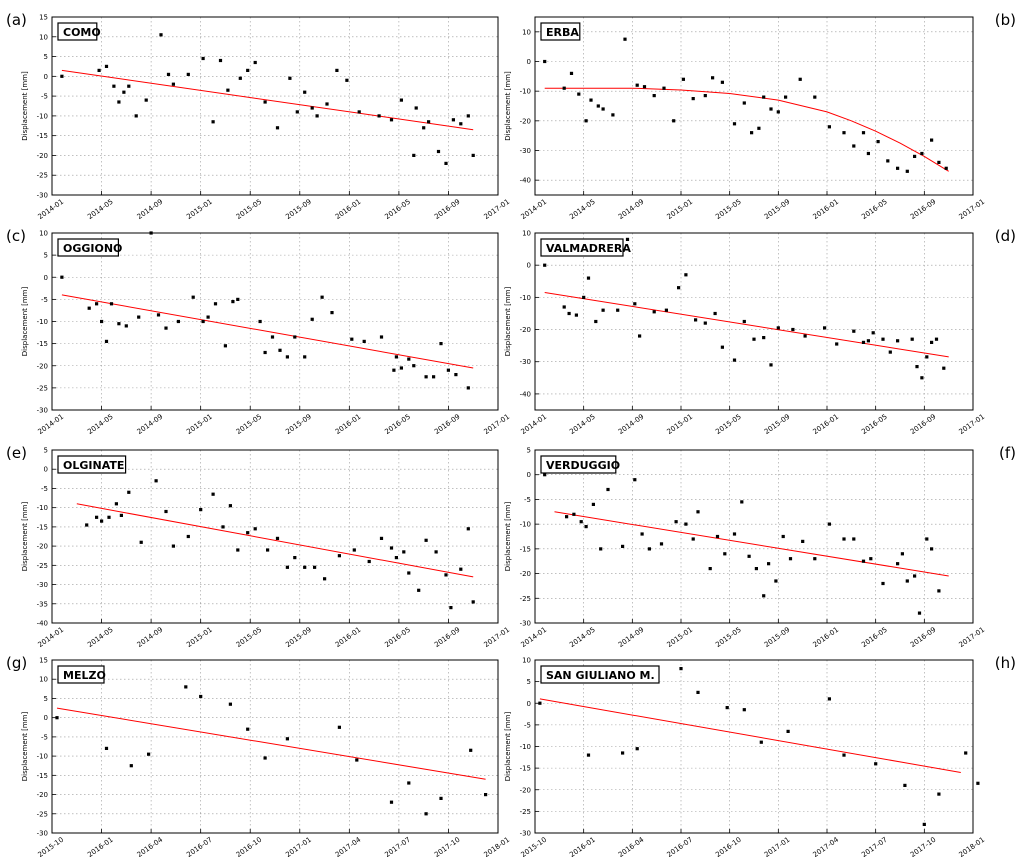  Describe the element at coordinates (600, 675) in the screenshot. I see `station-label: SAN GIULIANO M.` at that location.